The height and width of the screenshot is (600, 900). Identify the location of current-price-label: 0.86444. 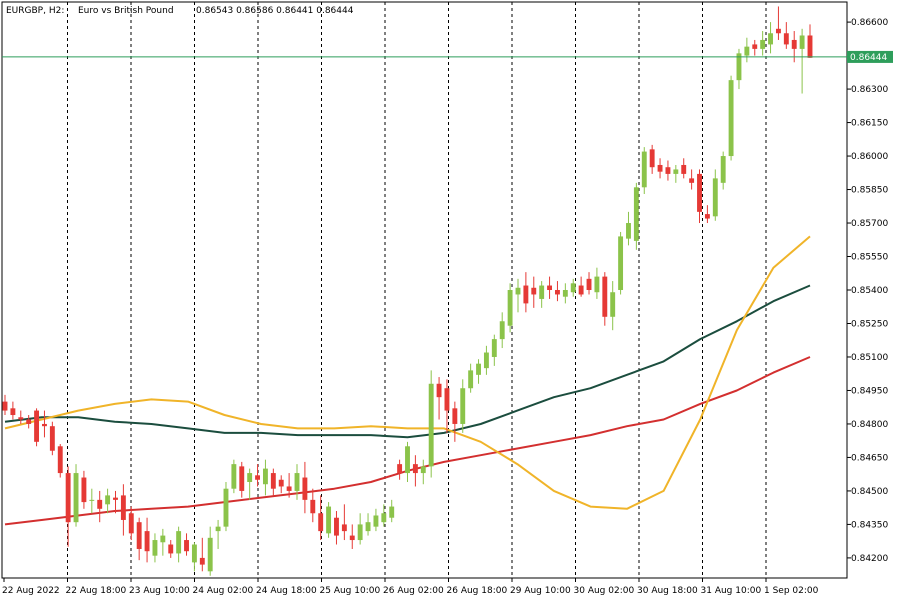
(868, 58).